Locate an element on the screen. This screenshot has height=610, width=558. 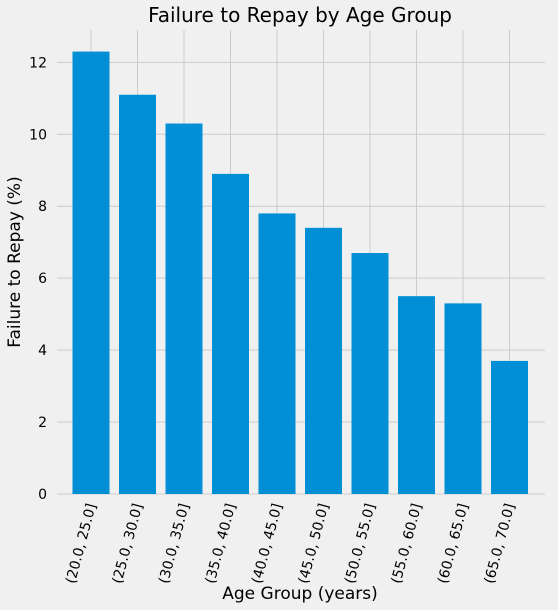
y-tick-label: 2 is located at coordinates (42, 423).